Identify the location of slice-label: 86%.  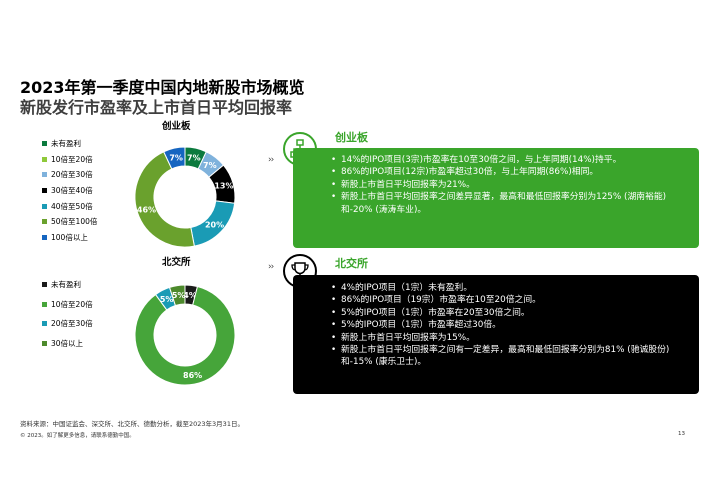
(192, 375).